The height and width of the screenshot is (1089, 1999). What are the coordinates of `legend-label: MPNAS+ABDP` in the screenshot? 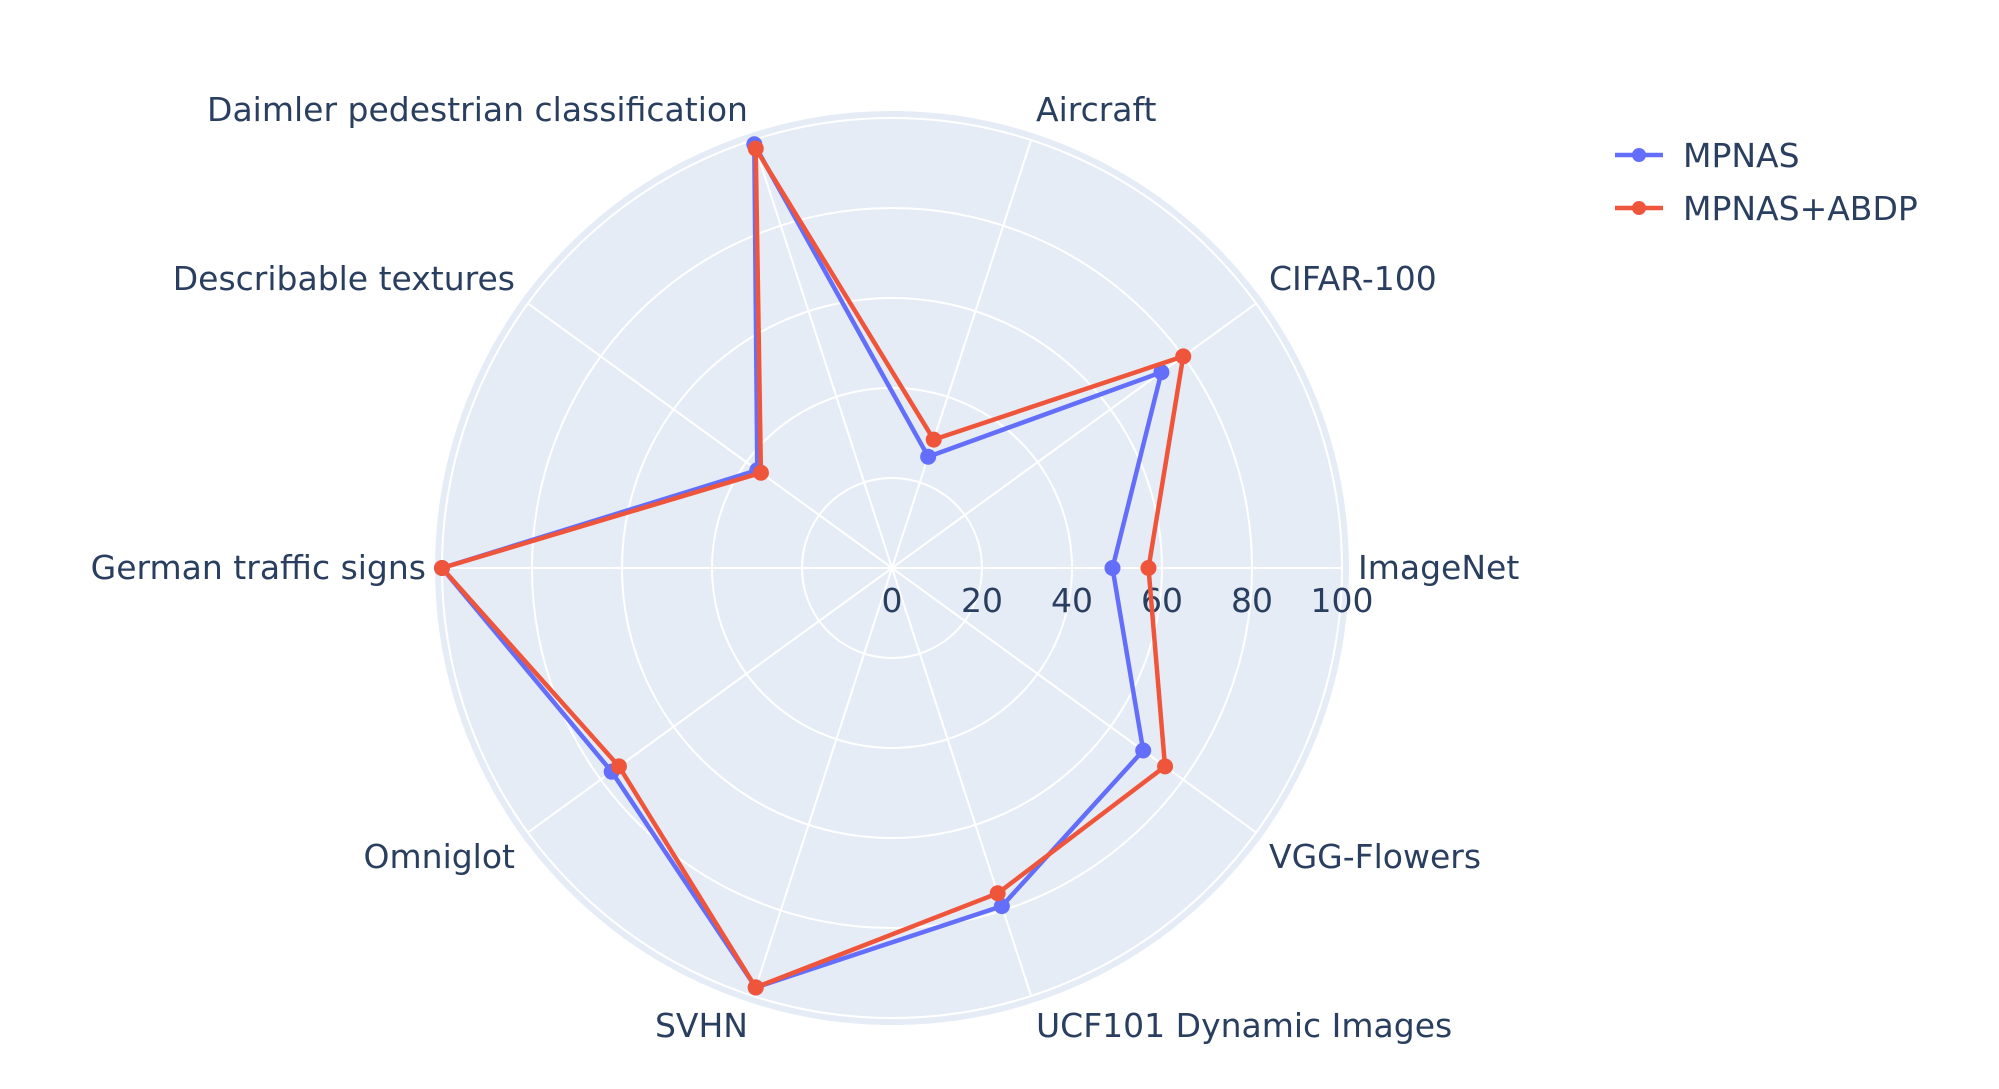 It's located at (1800, 208).